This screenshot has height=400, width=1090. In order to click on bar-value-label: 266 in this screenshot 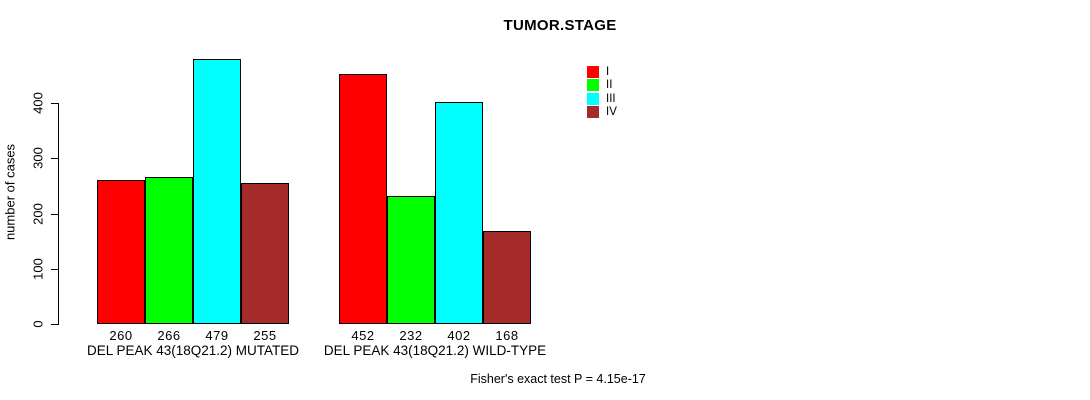, I will do `click(169, 335)`.